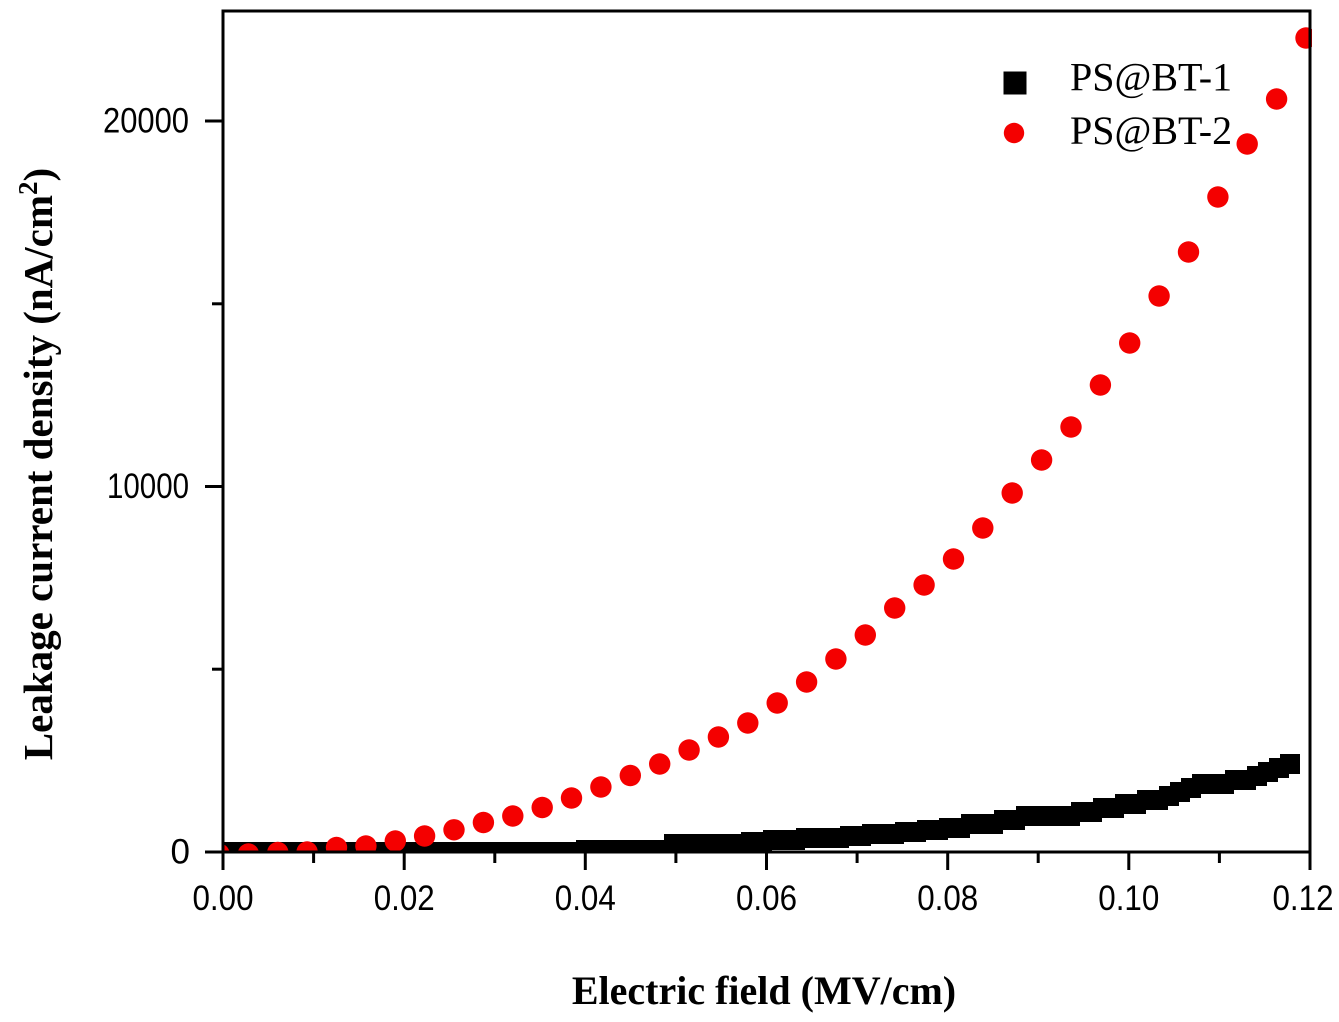 The width and height of the screenshot is (1339, 1022). I want to click on svg-text: 0.00, so click(223, 898).